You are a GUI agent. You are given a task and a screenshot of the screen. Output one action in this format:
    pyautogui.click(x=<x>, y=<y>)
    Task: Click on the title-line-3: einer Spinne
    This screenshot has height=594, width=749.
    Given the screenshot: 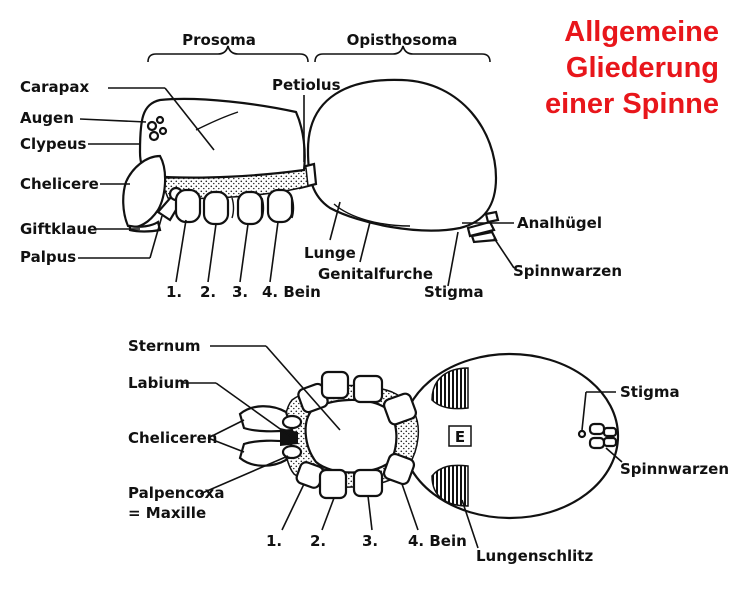 What is the action you would take?
    pyautogui.click(x=631, y=104)
    